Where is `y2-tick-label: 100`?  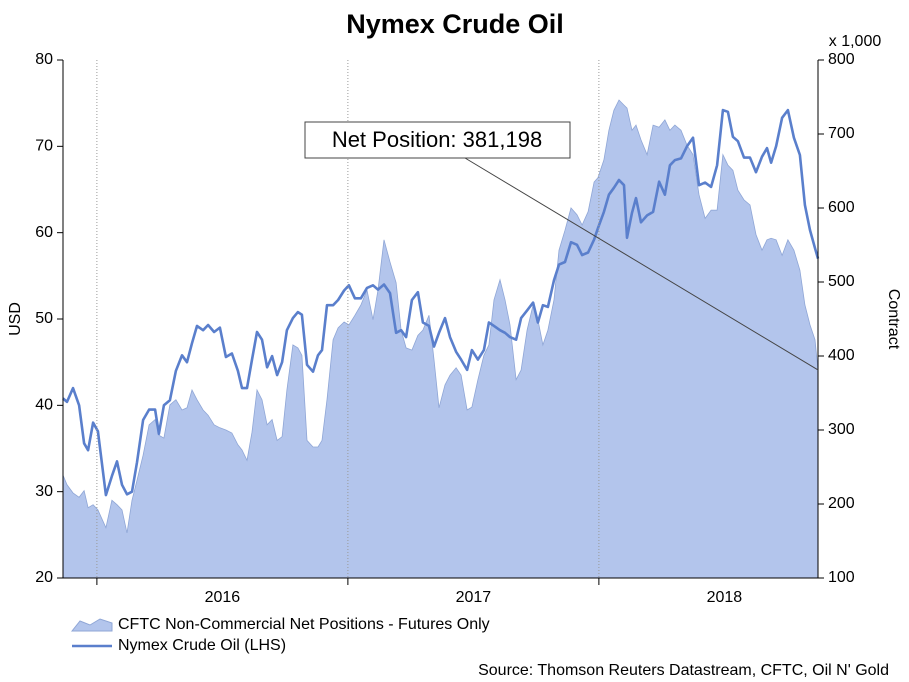 y2-tick-label: 100 is located at coordinates (841, 577).